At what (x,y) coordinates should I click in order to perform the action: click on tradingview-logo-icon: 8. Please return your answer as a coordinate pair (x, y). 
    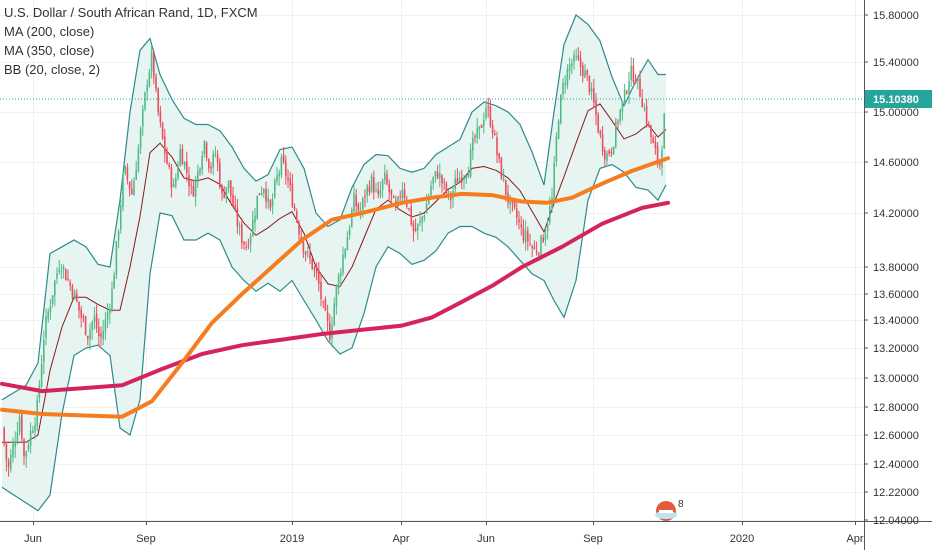
    Looking at the image, I should click on (670, 510).